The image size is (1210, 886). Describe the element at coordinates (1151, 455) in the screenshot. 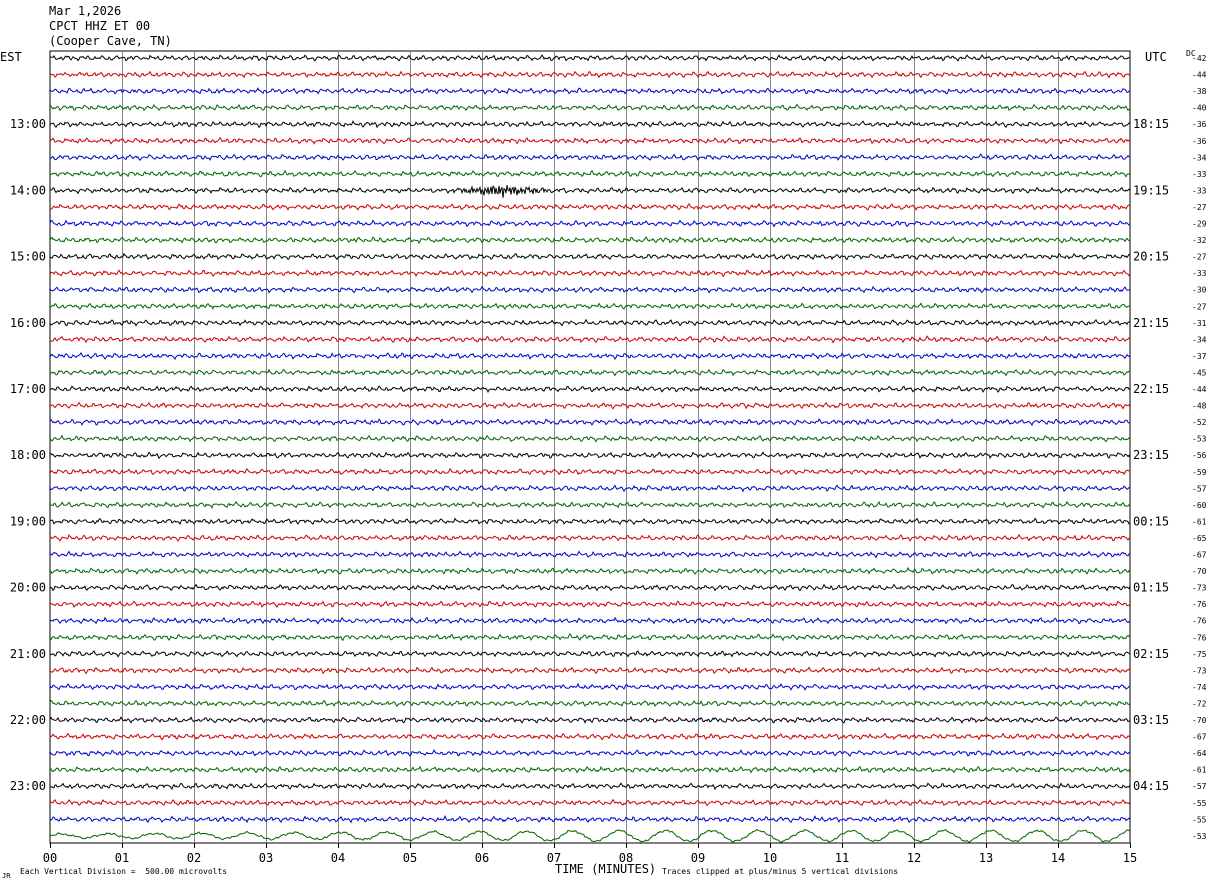

I see `utc-hour-label: 23:15` at that location.